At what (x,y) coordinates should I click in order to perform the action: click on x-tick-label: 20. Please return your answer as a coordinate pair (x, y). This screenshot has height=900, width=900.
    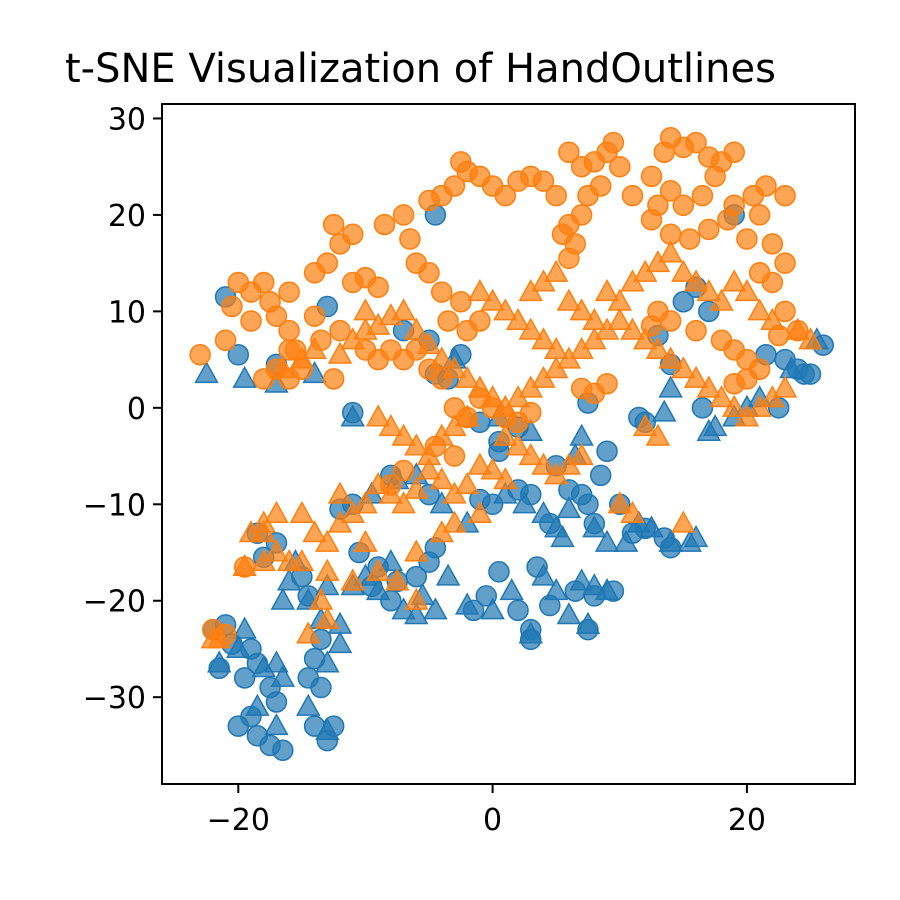
    Looking at the image, I should click on (747, 820).